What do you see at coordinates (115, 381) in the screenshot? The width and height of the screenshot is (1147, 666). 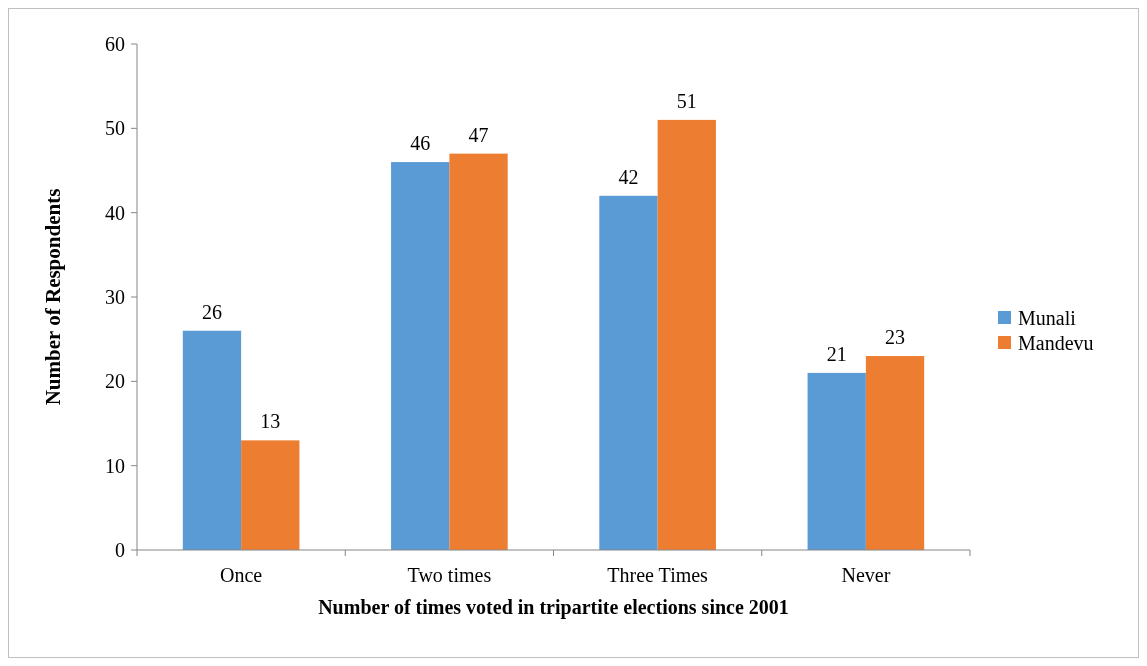 I see `y-tick-label: 20` at bounding box center [115, 381].